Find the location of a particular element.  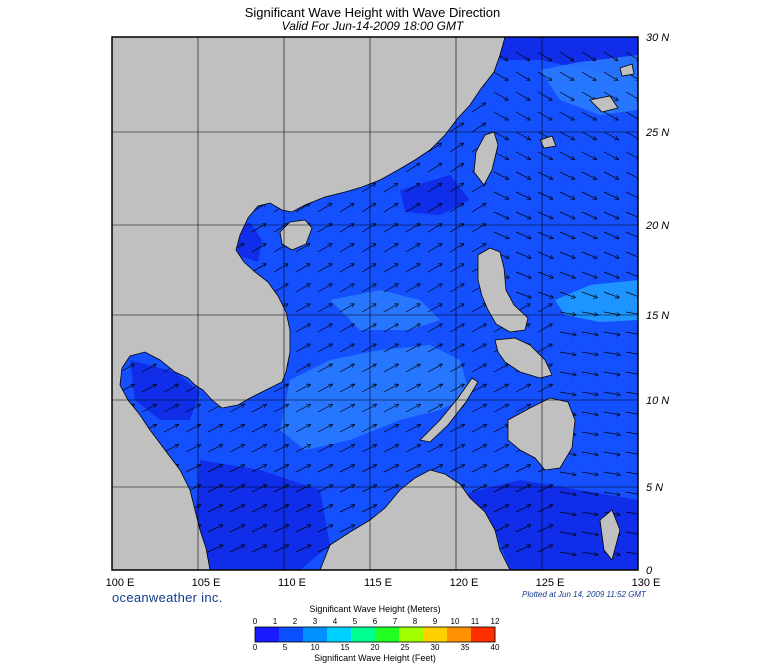

lat-label: 25 N is located at coordinates (657, 133).